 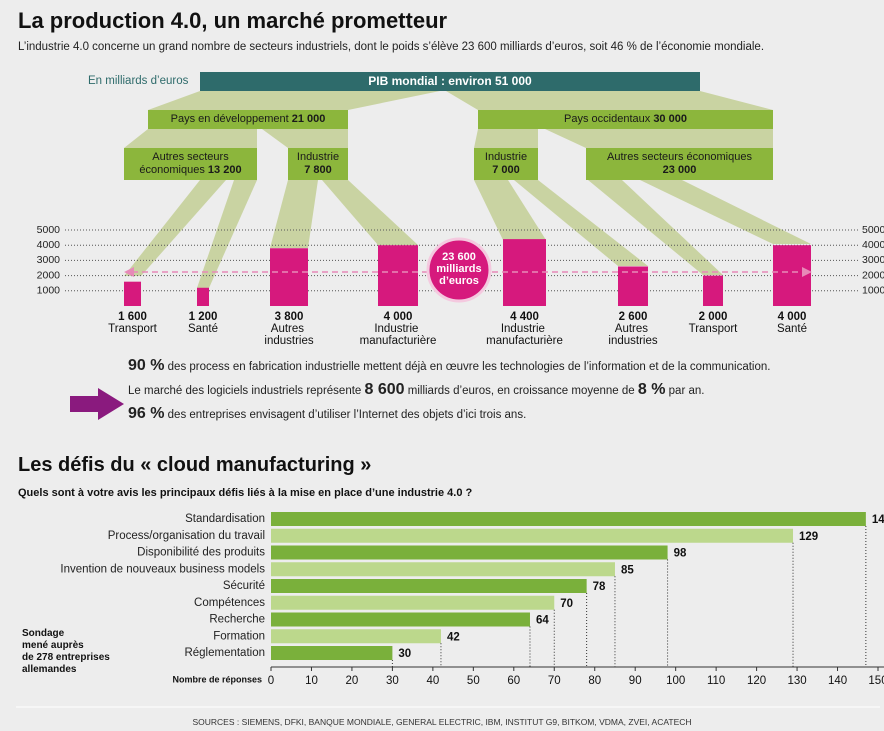 I want to click on badge, so click(x=459, y=270).